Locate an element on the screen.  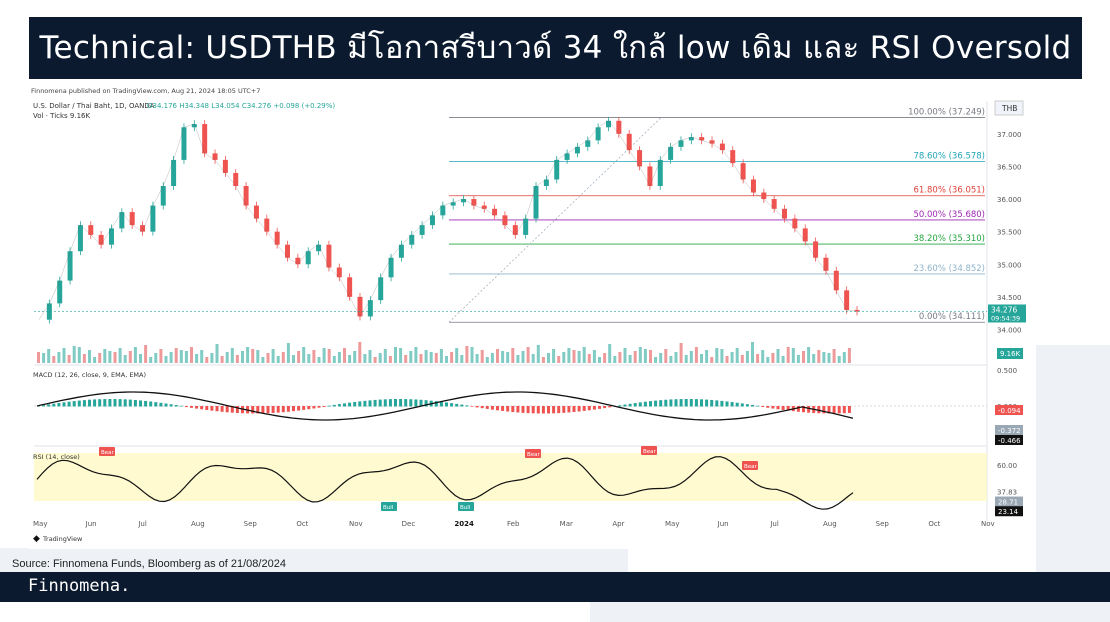
footer-bar: Finnomena. is located at coordinates (555, 587).